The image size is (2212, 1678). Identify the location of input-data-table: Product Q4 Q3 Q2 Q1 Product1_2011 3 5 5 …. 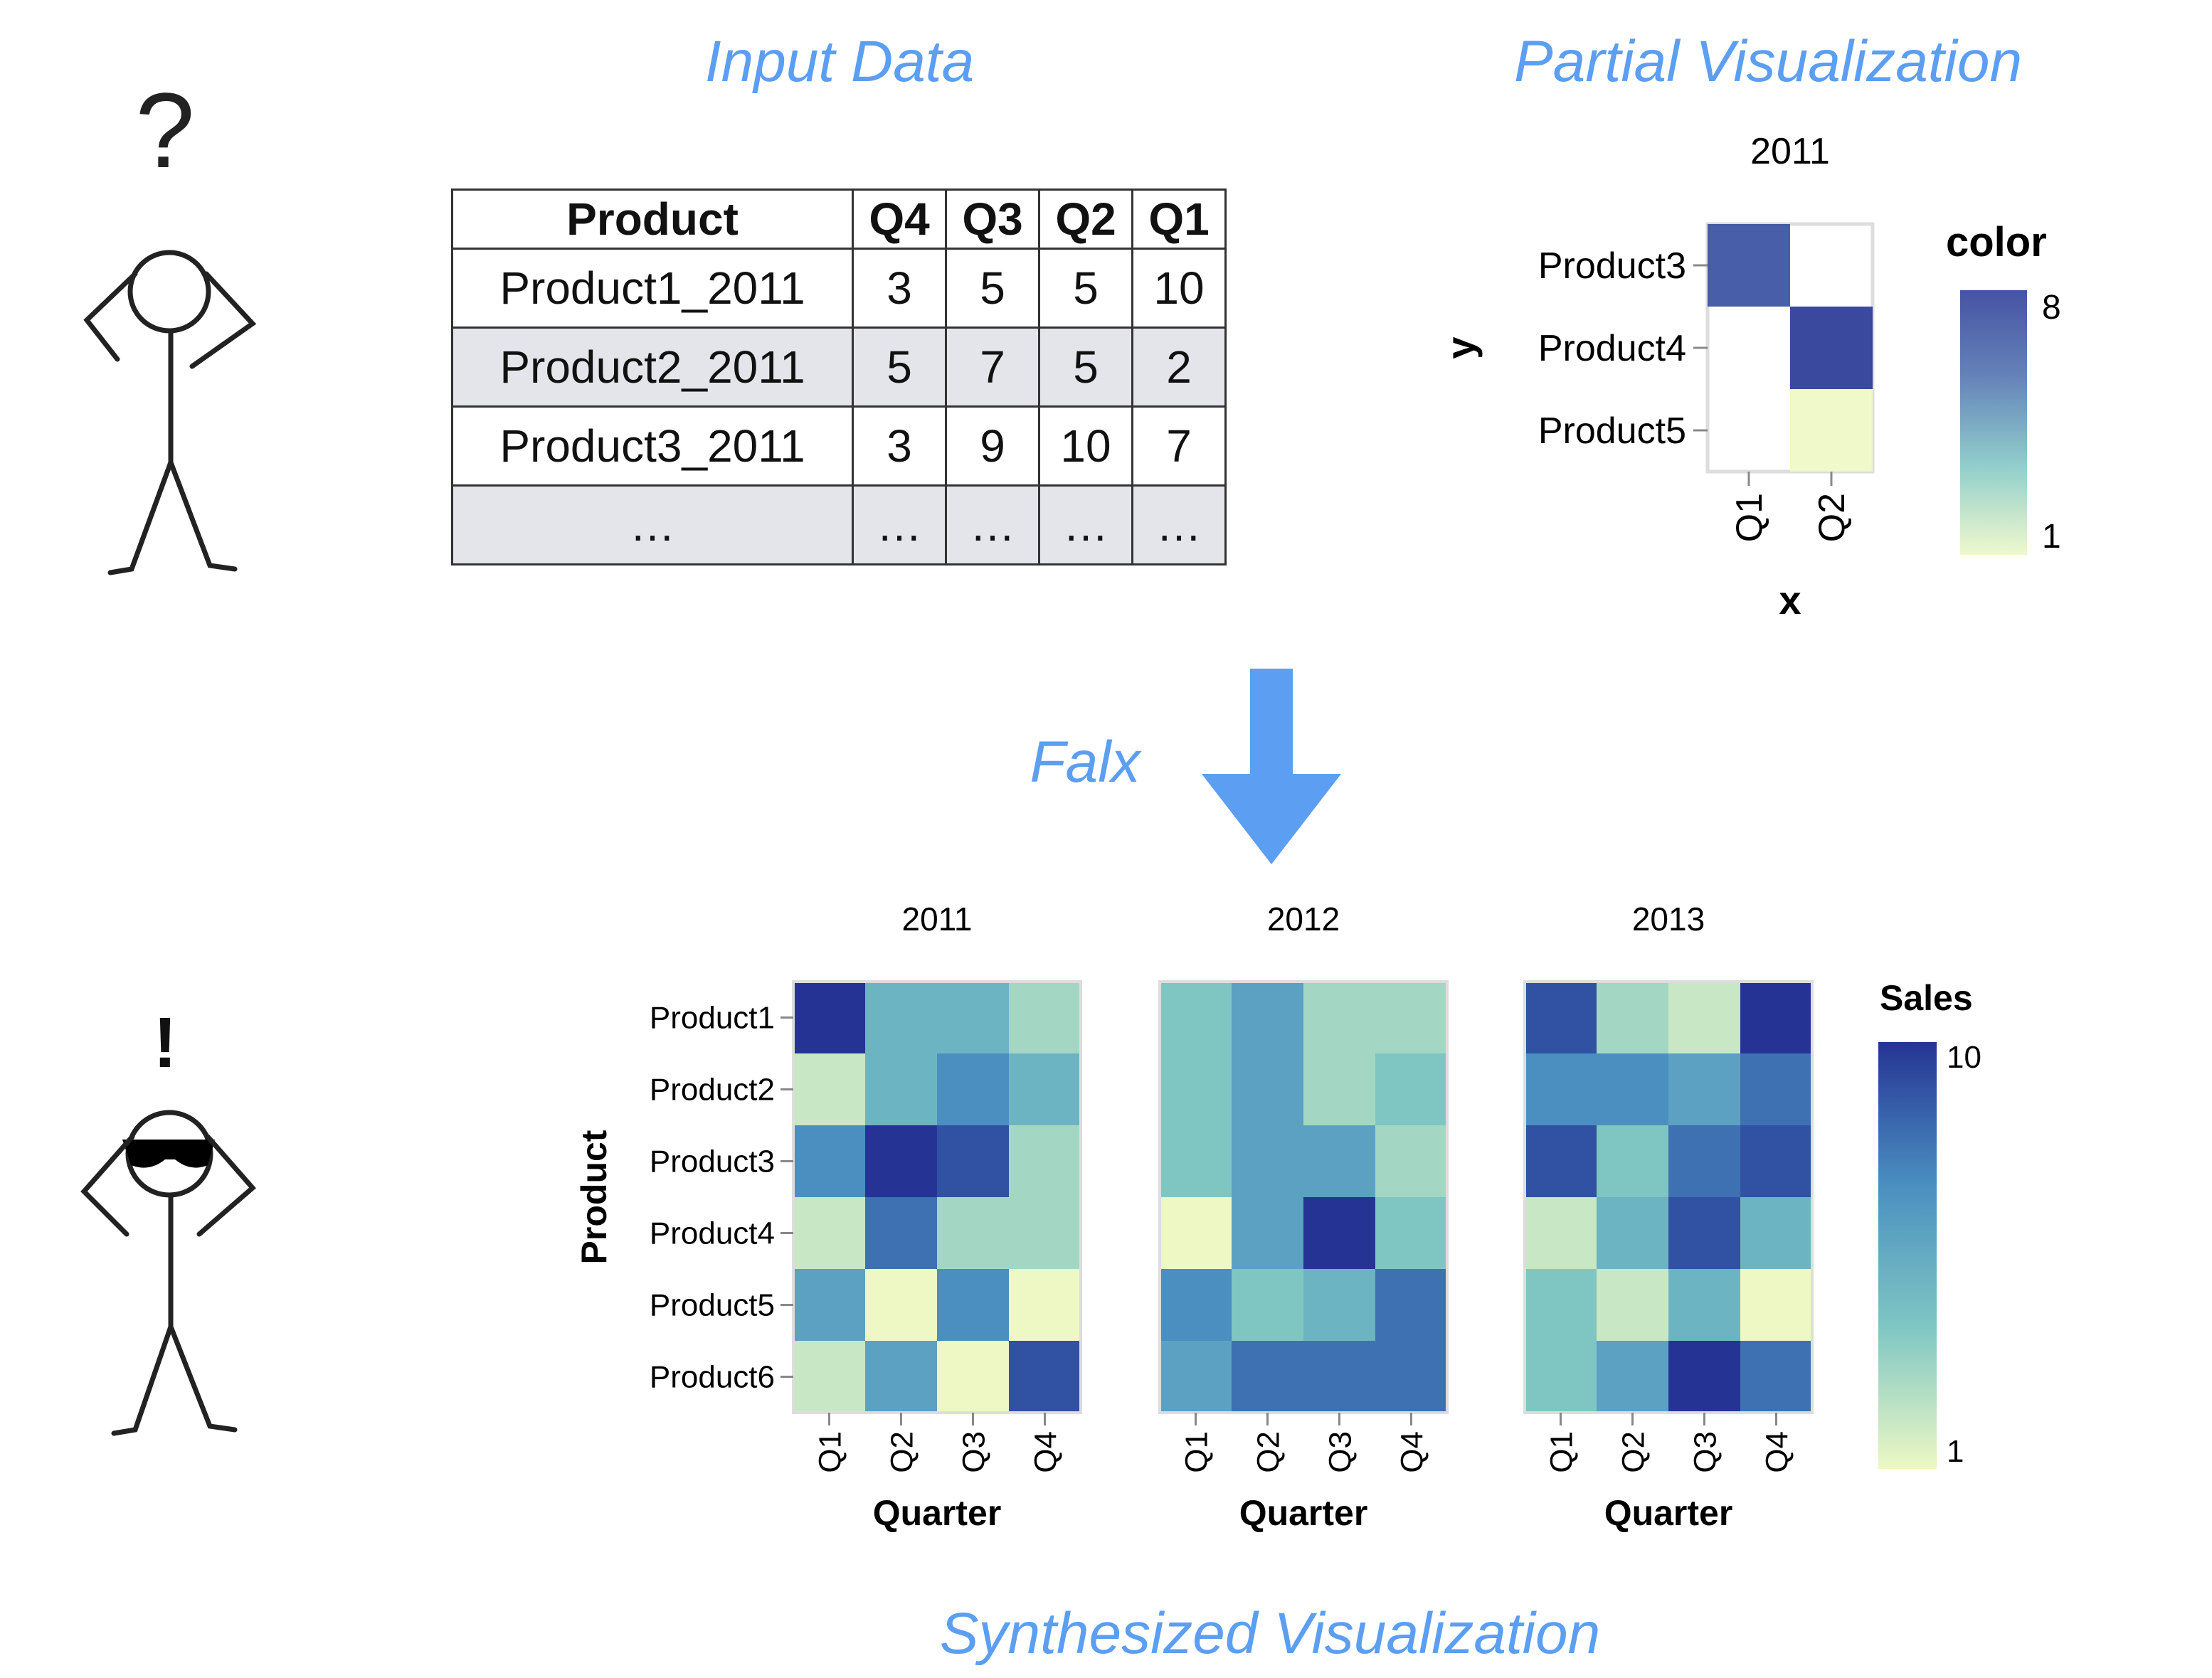
(839, 376).